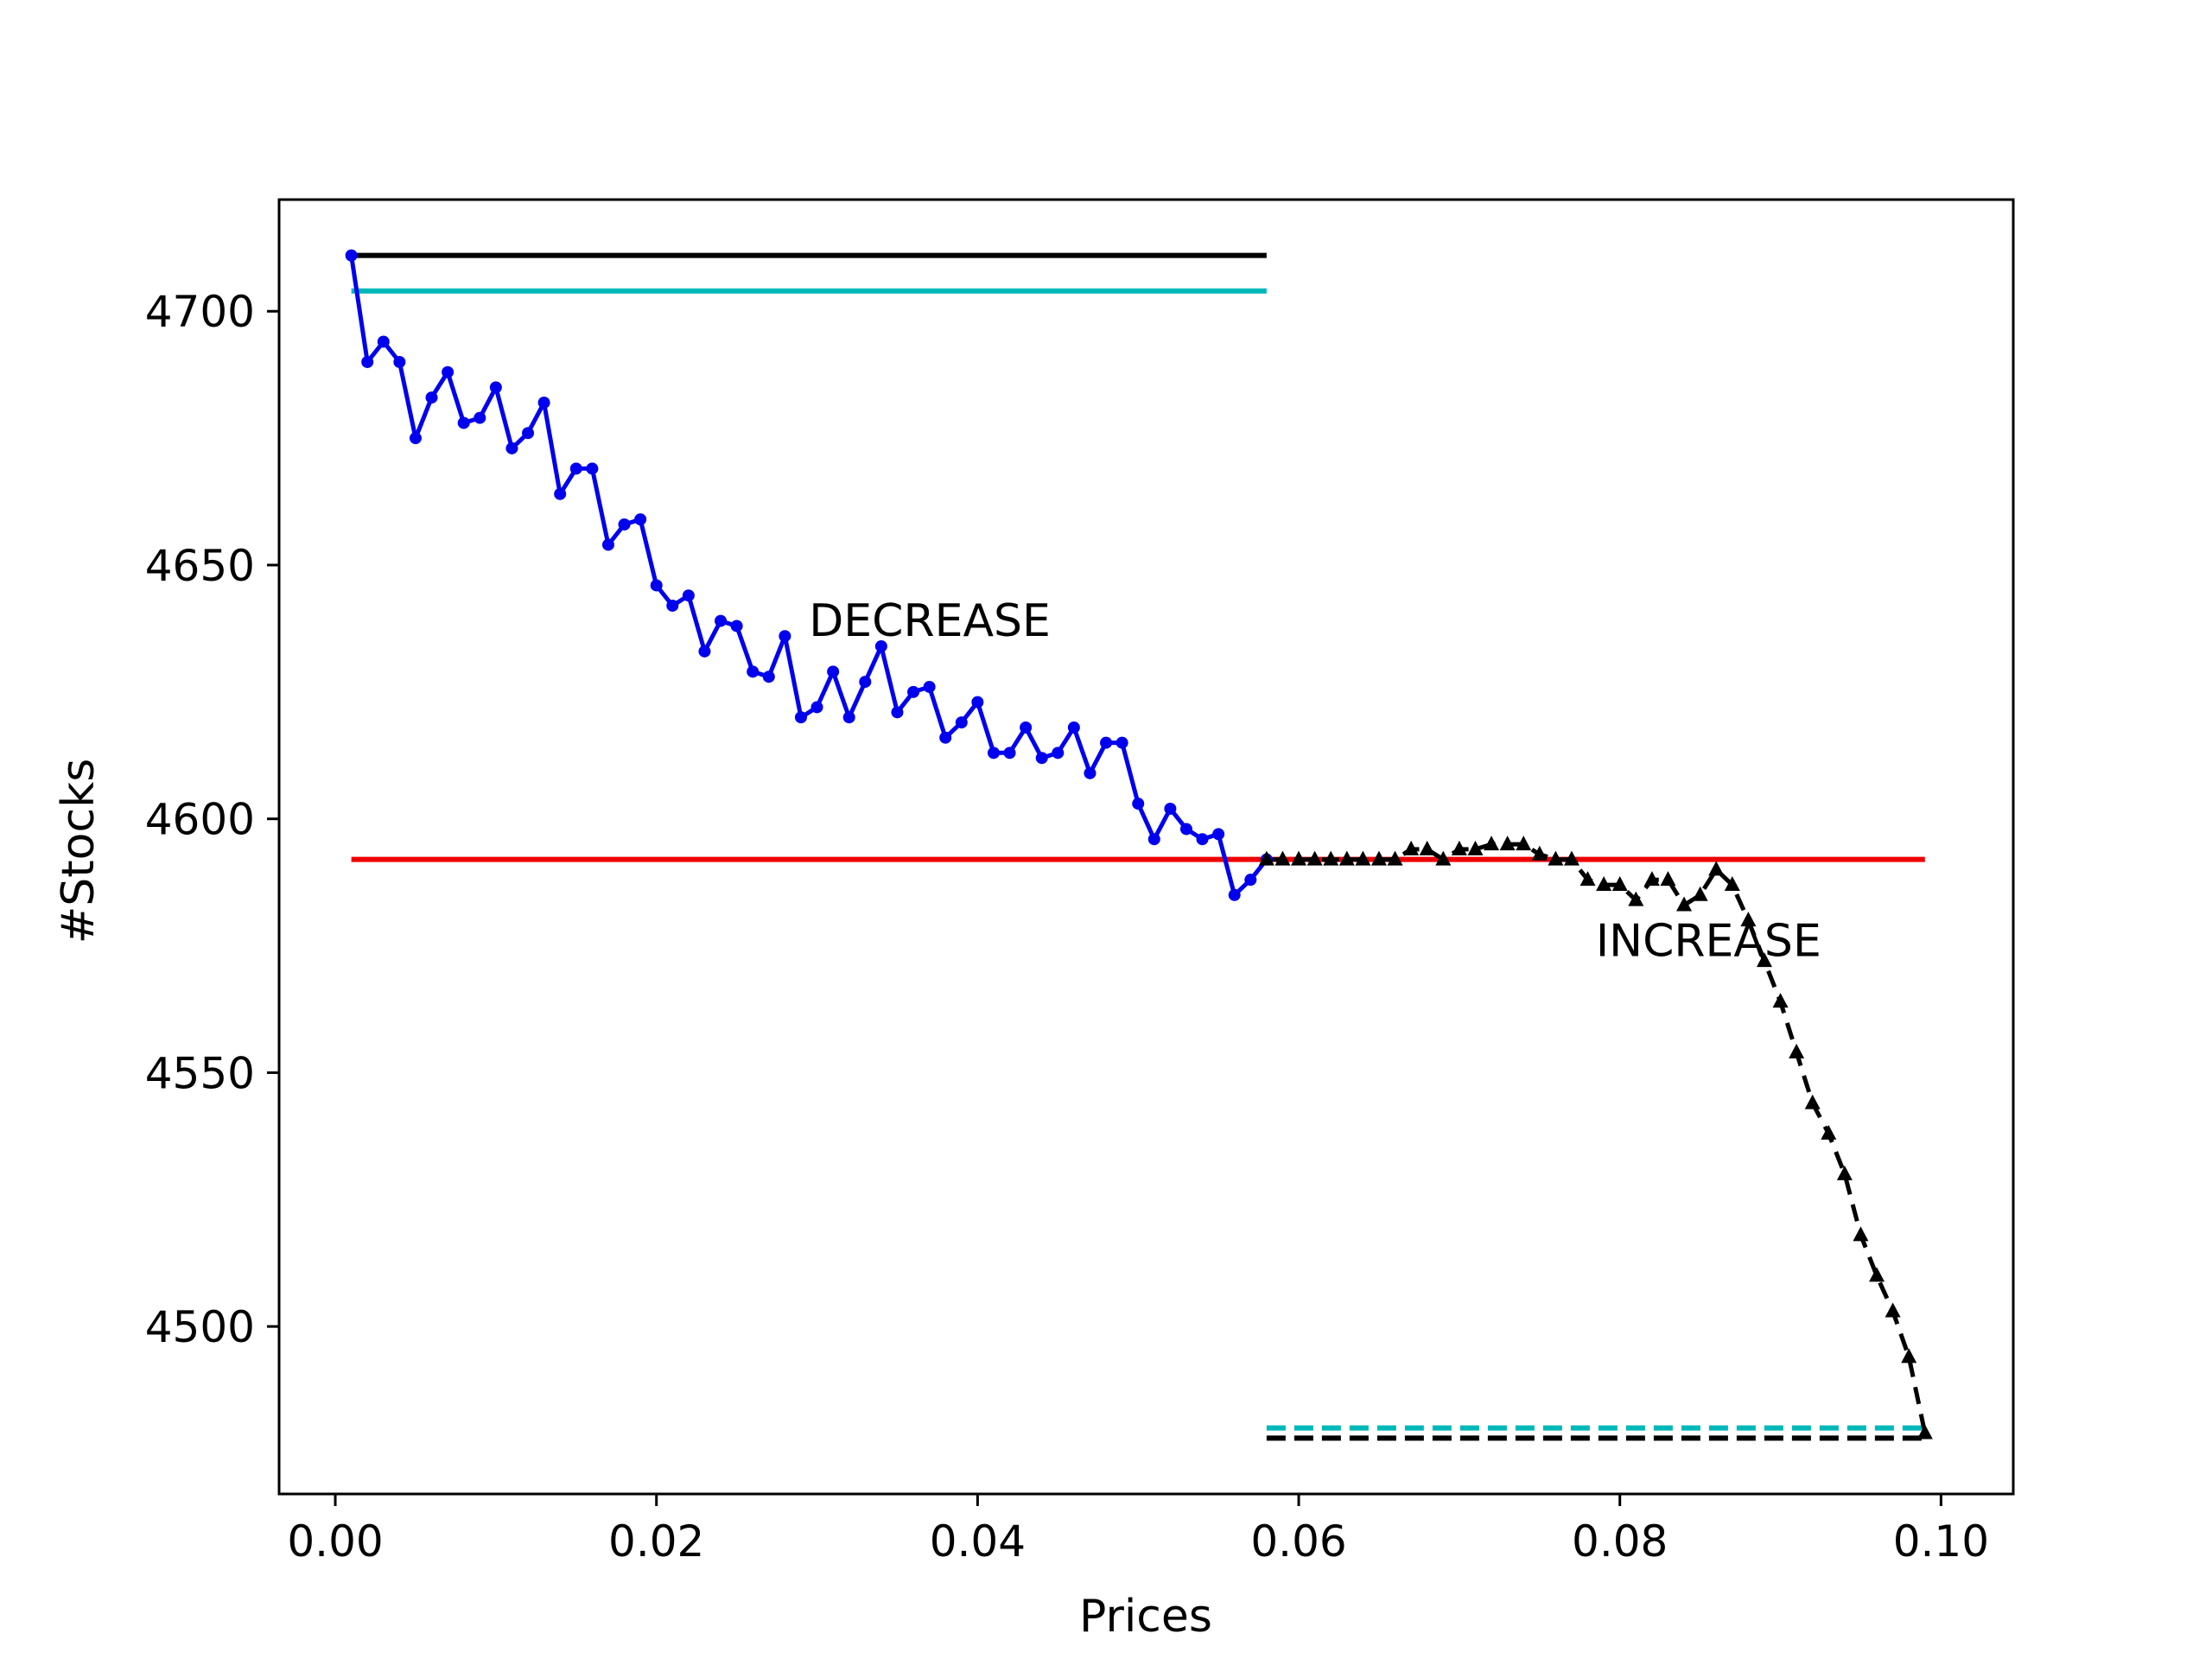 This screenshot has height=1659, width=2212. Describe the element at coordinates (656, 1541) in the screenshot. I see `x-tick-label: 0.02` at that location.